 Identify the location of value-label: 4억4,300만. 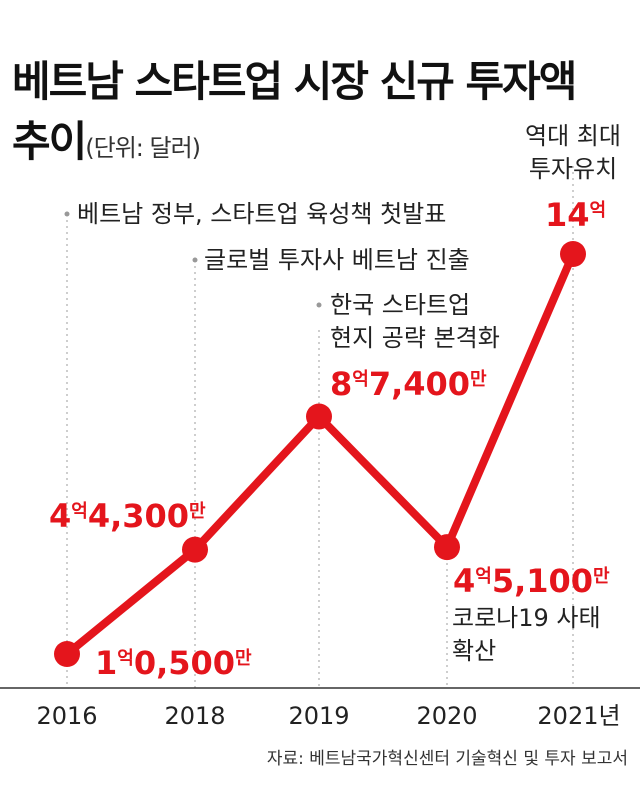
(127, 516).